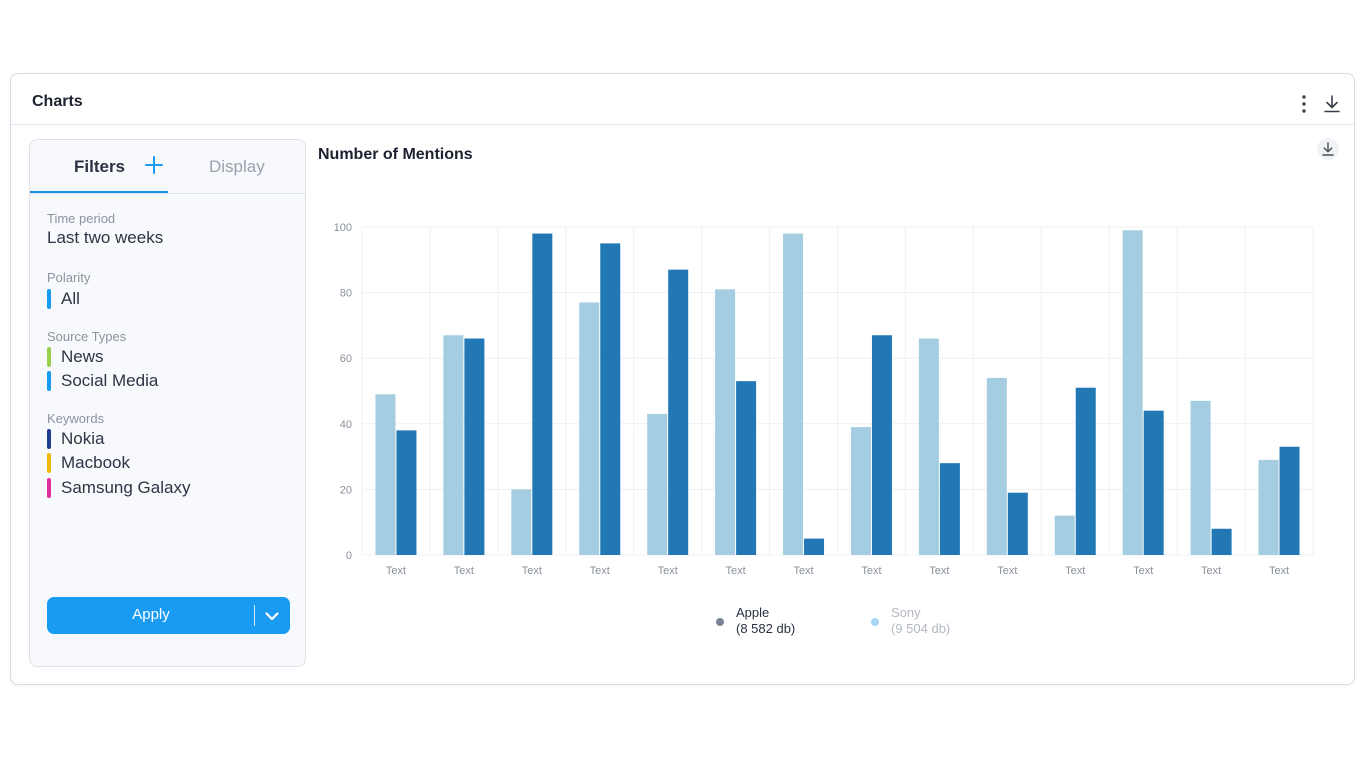 Image resolution: width=1366 pixels, height=768 pixels. What do you see at coordinates (343, 228) in the screenshot?
I see `y-tick-label: 100` at bounding box center [343, 228].